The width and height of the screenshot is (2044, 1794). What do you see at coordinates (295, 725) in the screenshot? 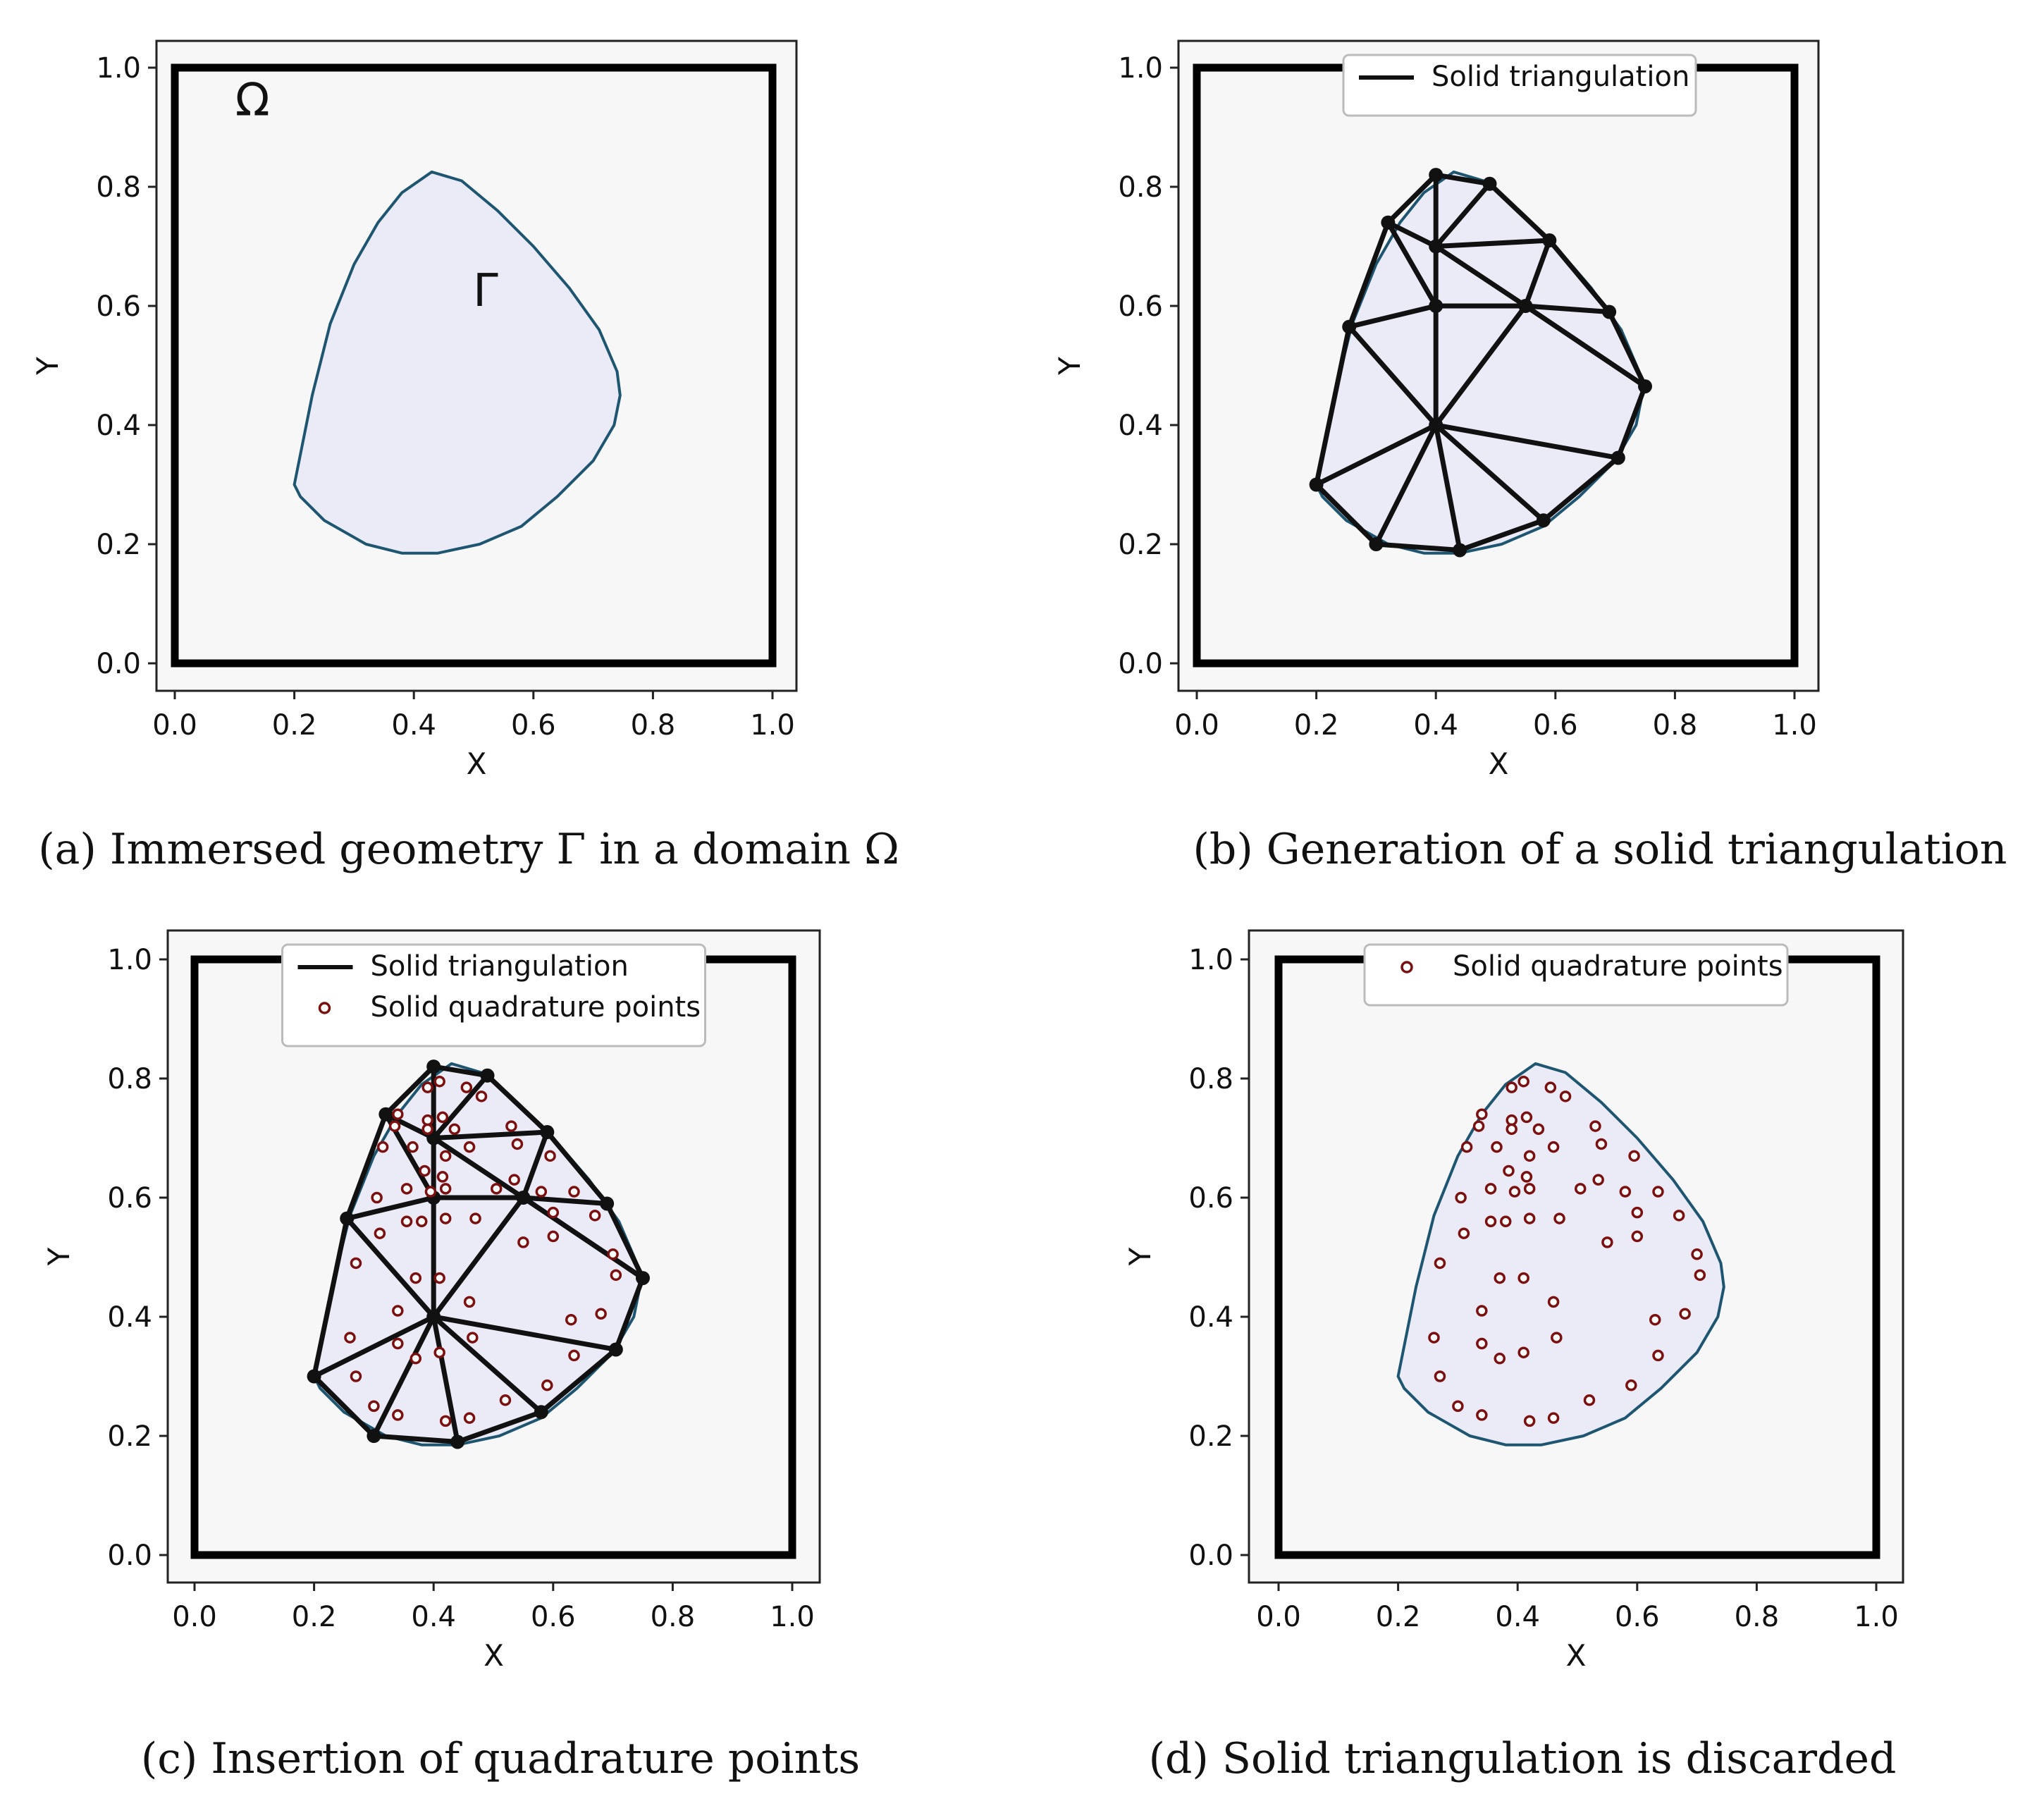
I see `x-tick-label: 0.2` at bounding box center [295, 725].